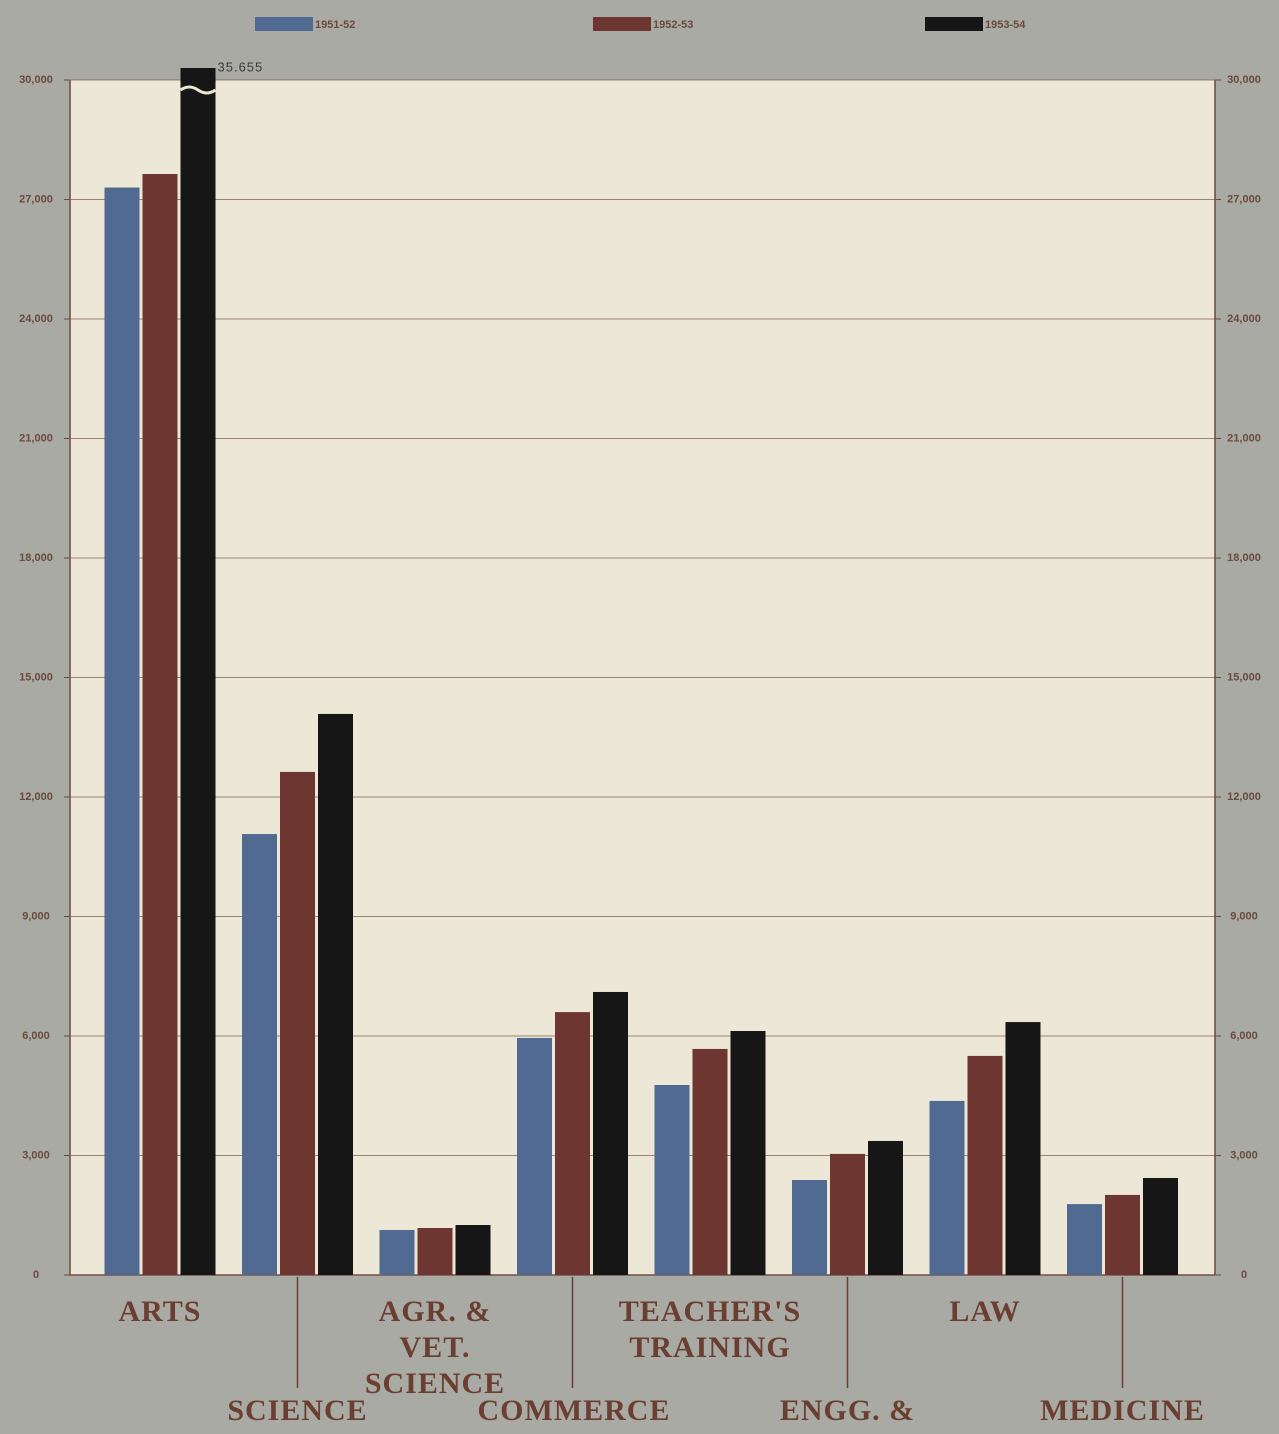 The width and height of the screenshot is (1279, 1434). I want to click on legend-label: 1952-53, so click(673, 25).